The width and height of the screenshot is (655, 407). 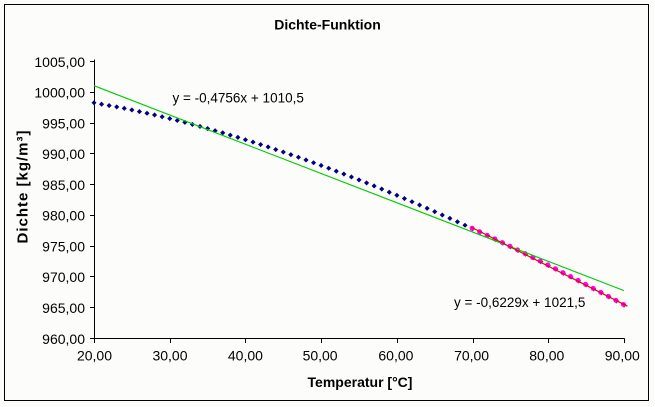 What do you see at coordinates (23, 186) in the screenshot?
I see `svg-text: Dichte [kg/m³]` at bounding box center [23, 186].